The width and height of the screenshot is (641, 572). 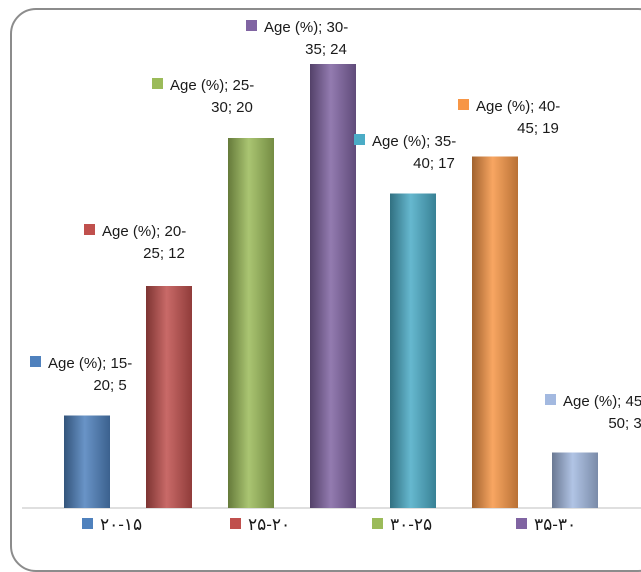 What do you see at coordinates (509, 117) in the screenshot?
I see `data-label-40-45: Age (%); 40- 45; 19` at bounding box center [509, 117].